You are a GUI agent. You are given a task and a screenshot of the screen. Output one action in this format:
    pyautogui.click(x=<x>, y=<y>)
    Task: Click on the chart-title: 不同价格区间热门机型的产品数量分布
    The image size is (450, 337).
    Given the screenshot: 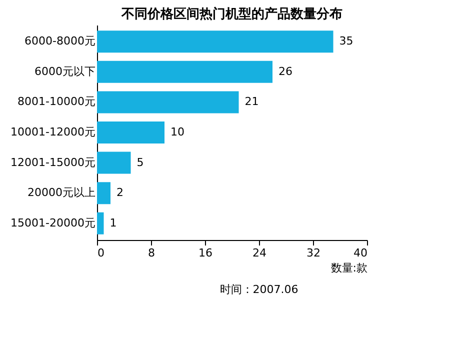 What is the action you would take?
    pyautogui.click(x=231, y=14)
    